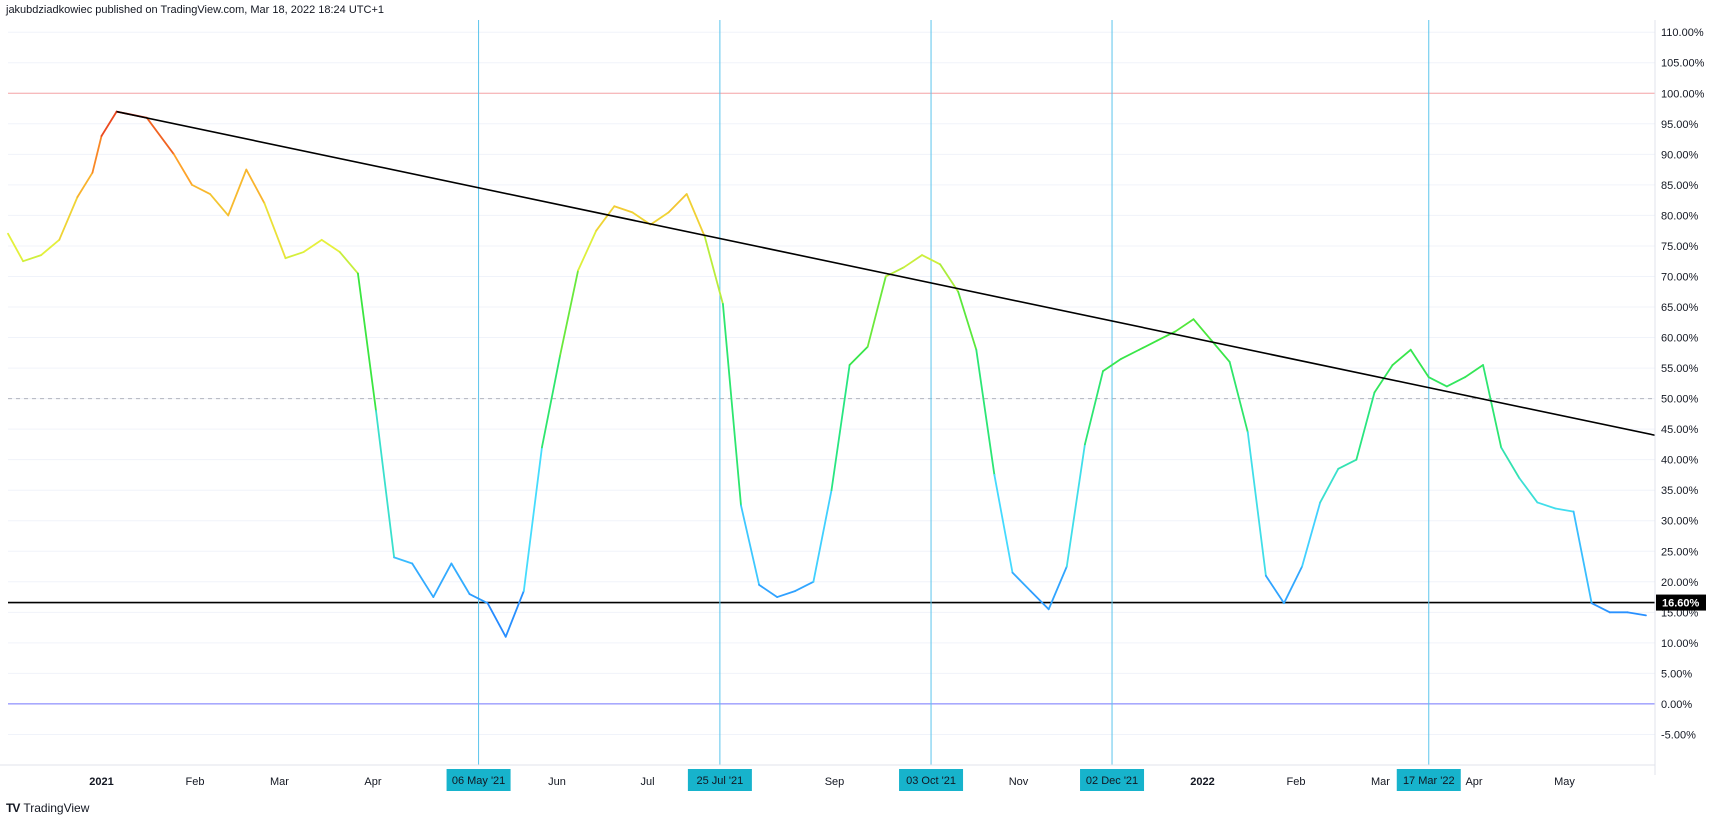 The width and height of the screenshot is (1721, 821). What do you see at coordinates (1680, 522) in the screenshot?
I see `y-tick-label: 30.00%` at bounding box center [1680, 522].